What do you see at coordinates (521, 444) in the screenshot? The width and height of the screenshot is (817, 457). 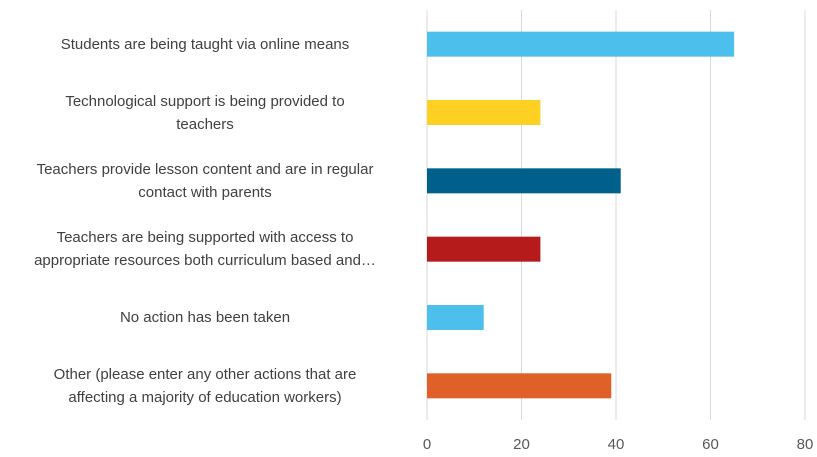 I see `x-tick-label: 20` at bounding box center [521, 444].